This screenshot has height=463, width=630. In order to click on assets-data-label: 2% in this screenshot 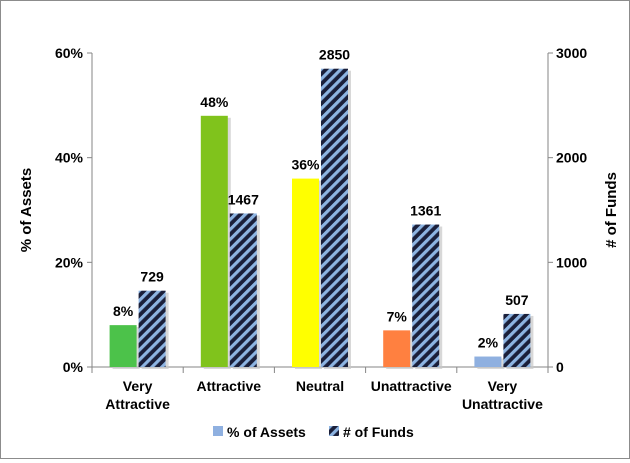, I will do `click(488, 343)`.